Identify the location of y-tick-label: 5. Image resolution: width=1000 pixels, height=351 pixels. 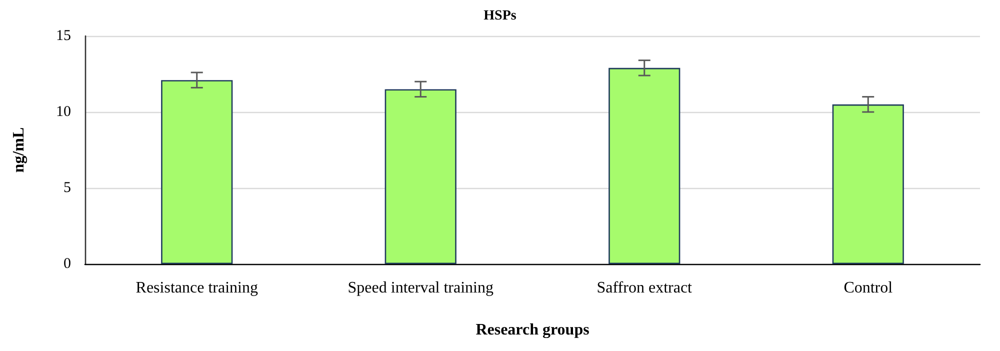
(67, 188).